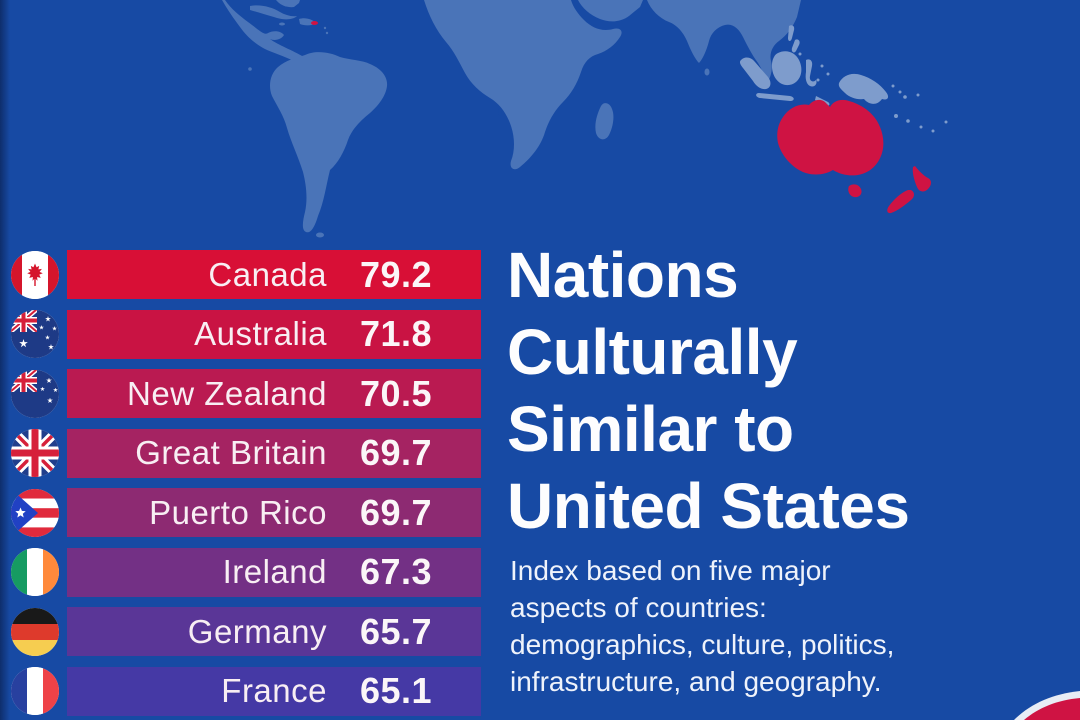 The height and width of the screenshot is (720, 1080). Describe the element at coordinates (707, 72) in the screenshot. I see `map-sri-lanka` at that location.